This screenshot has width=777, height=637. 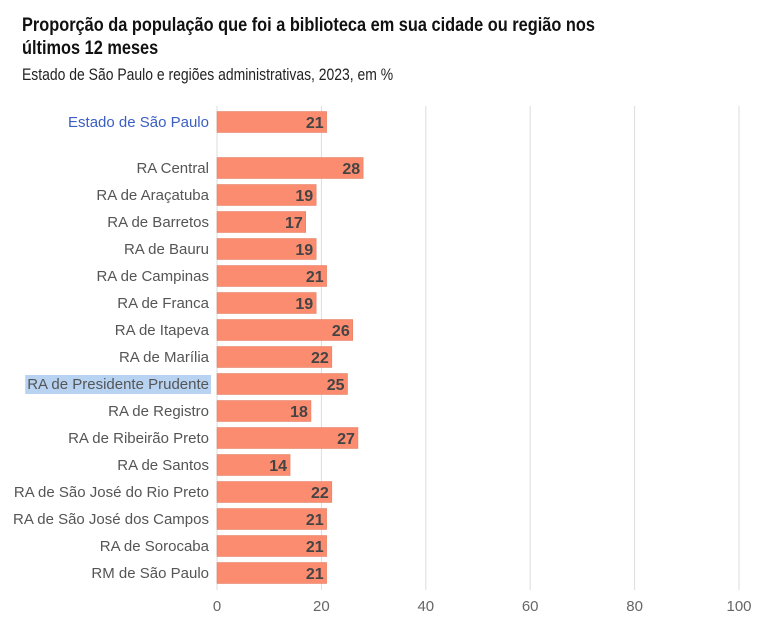 What do you see at coordinates (163, 303) in the screenshot?
I see `category-label: RA de Franca` at bounding box center [163, 303].